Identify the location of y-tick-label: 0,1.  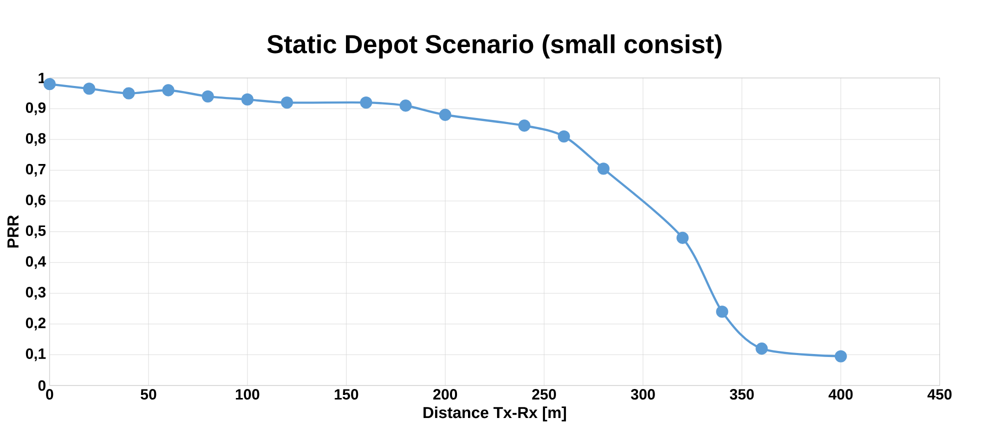
(36, 355).